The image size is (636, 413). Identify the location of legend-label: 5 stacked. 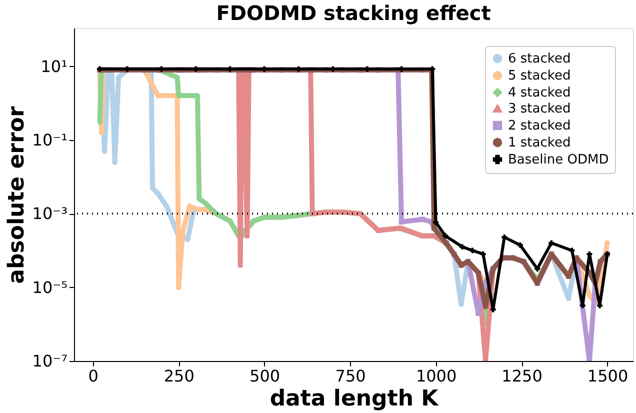
(539, 76).